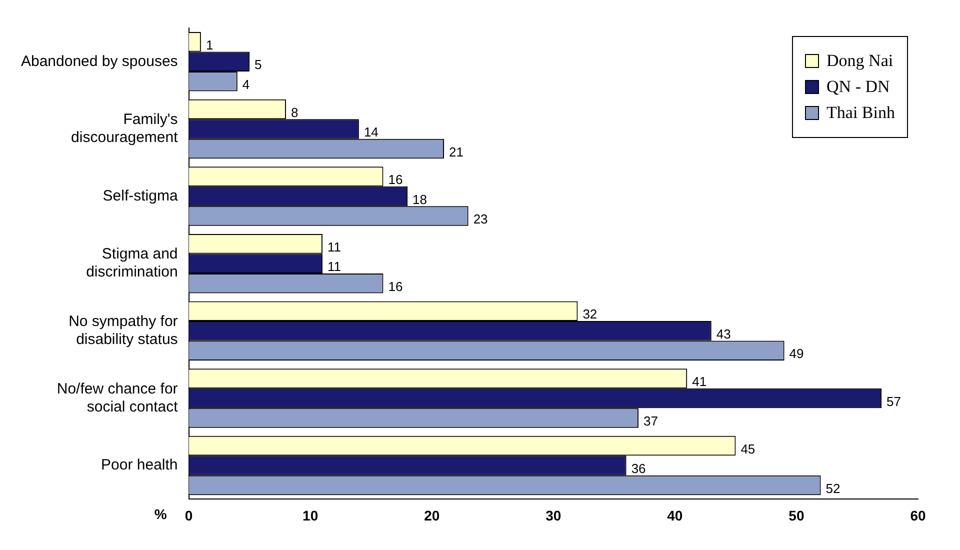  Describe the element at coordinates (420, 199) in the screenshot. I see `data-label: 18` at that location.